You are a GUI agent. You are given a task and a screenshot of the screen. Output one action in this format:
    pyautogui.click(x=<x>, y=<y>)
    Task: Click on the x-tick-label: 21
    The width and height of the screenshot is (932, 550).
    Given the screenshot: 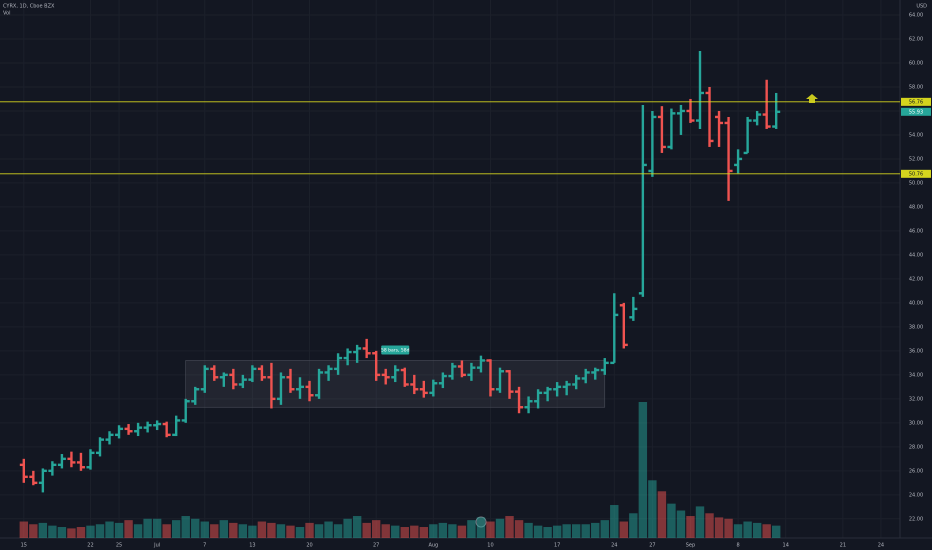 What is the action you would take?
    pyautogui.click(x=843, y=546)
    